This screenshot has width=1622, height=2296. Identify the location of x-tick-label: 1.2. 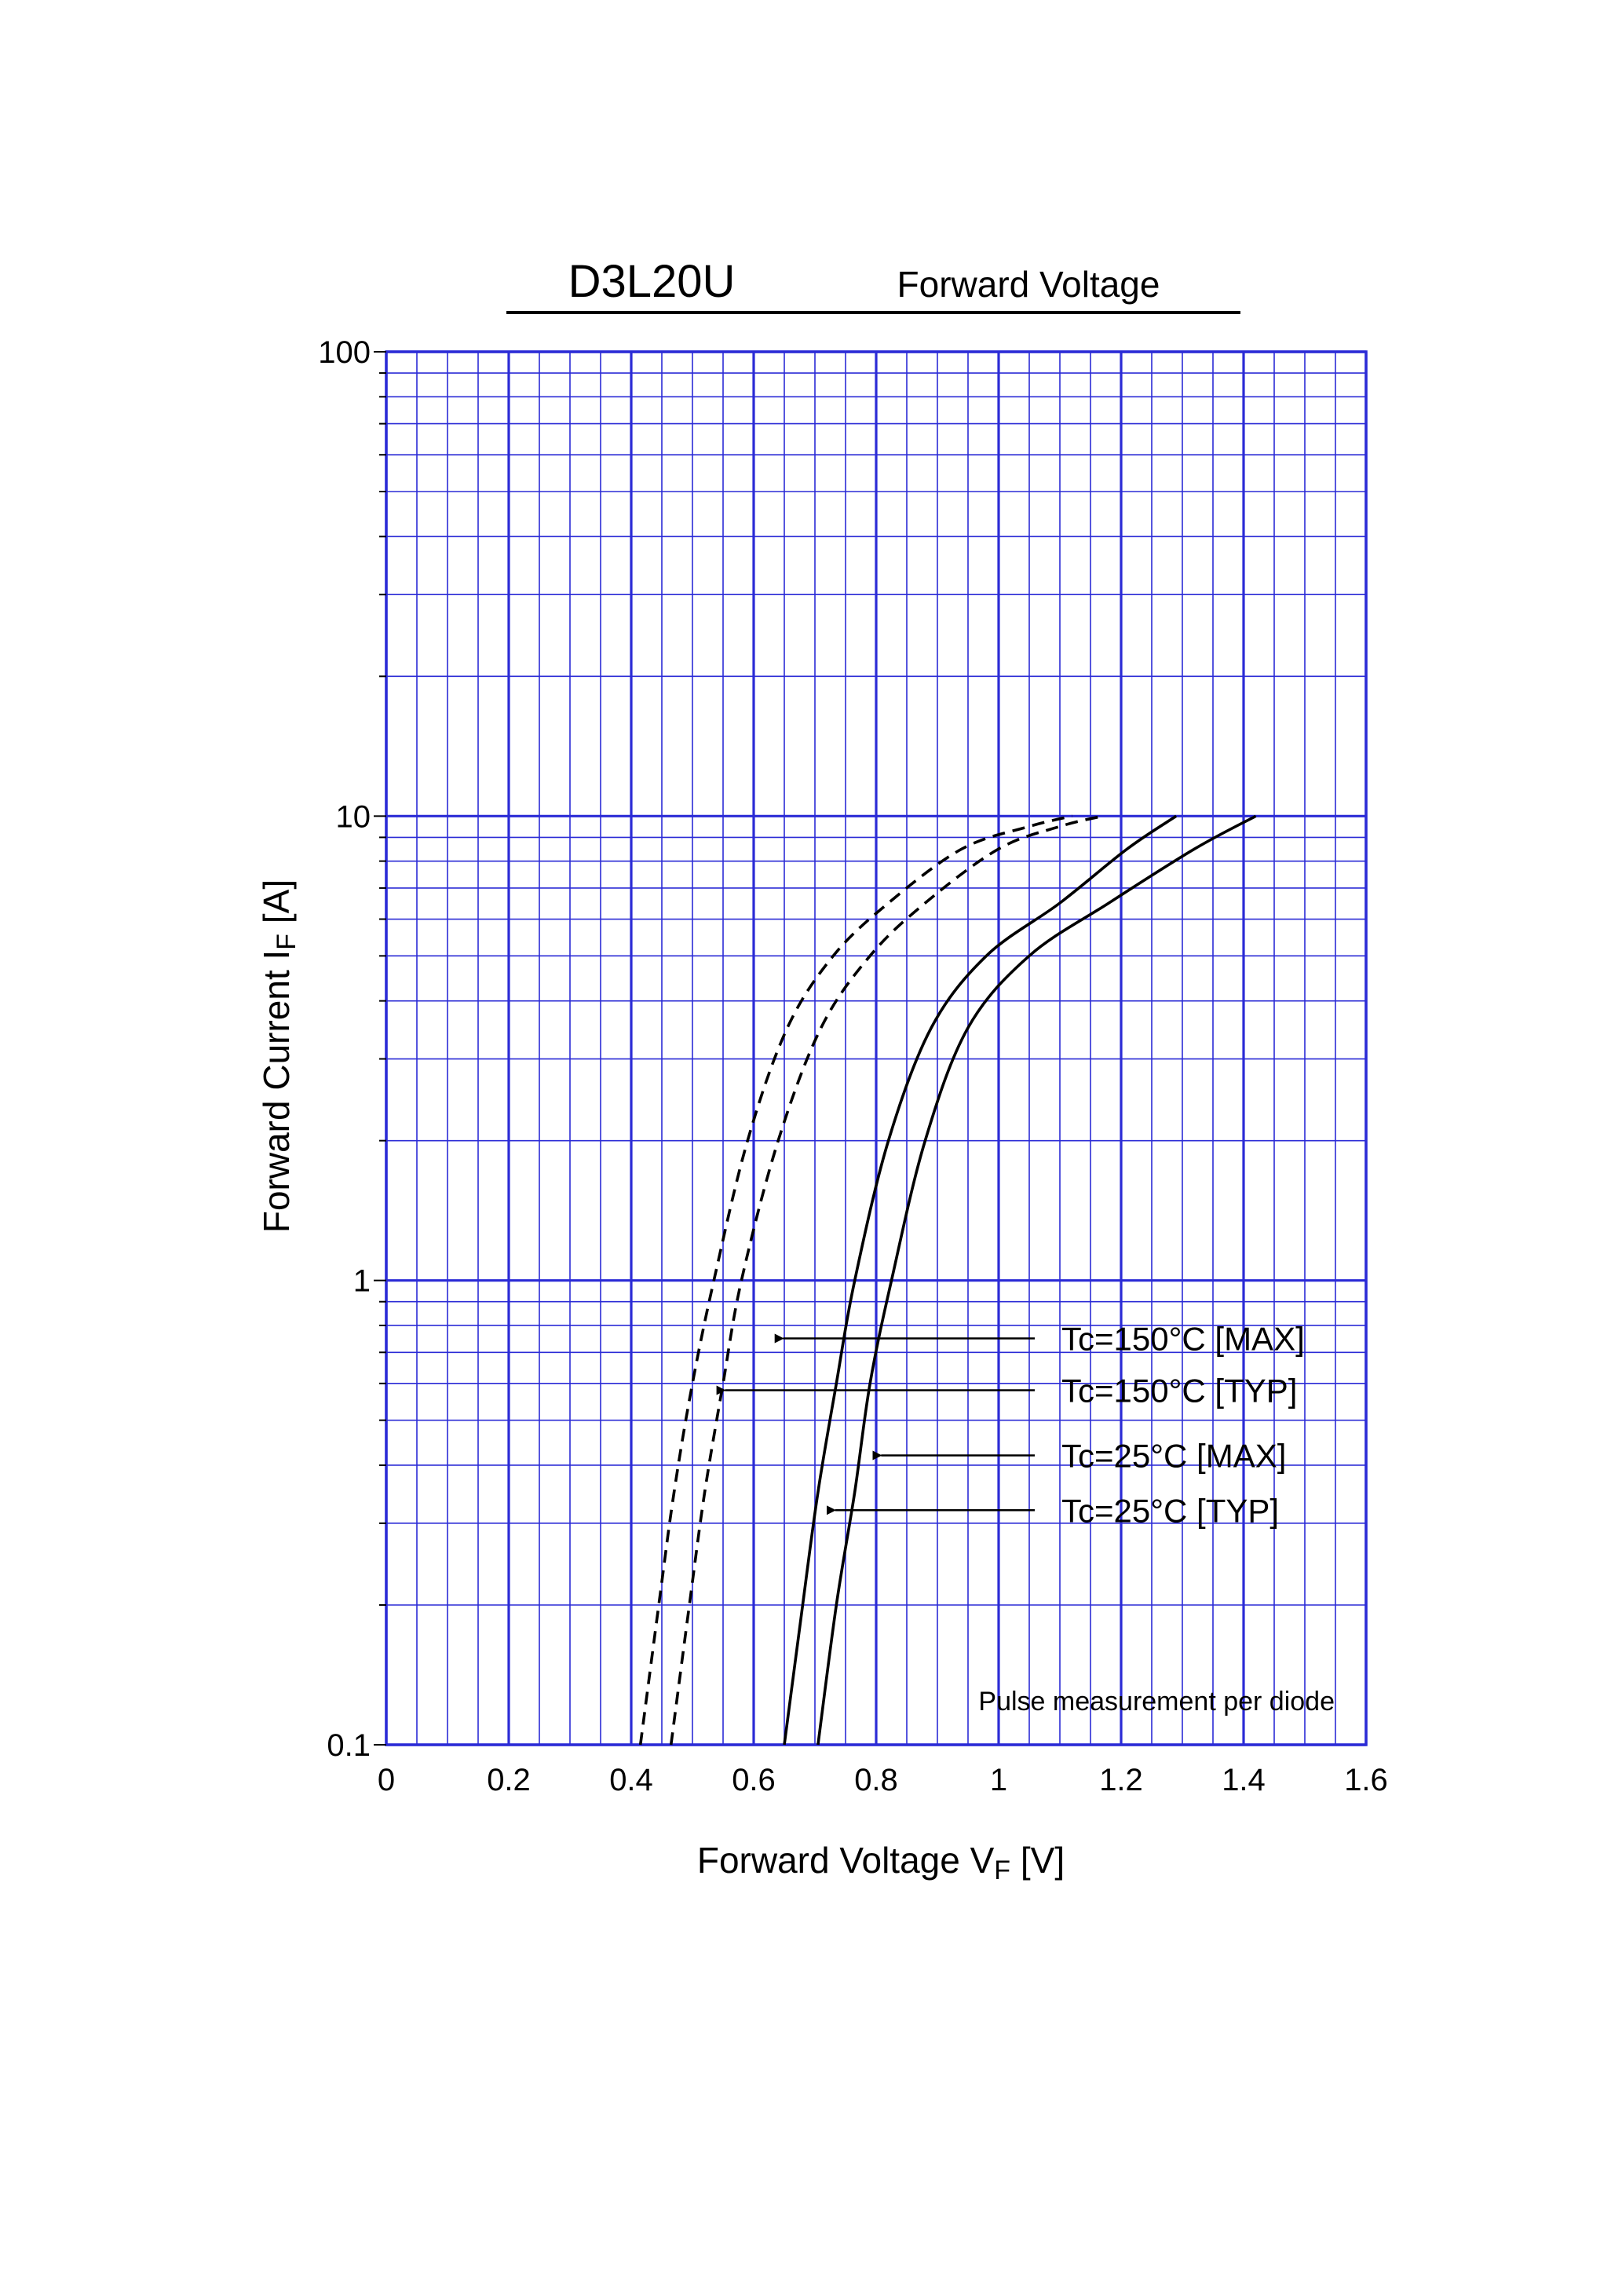
(1121, 1780).